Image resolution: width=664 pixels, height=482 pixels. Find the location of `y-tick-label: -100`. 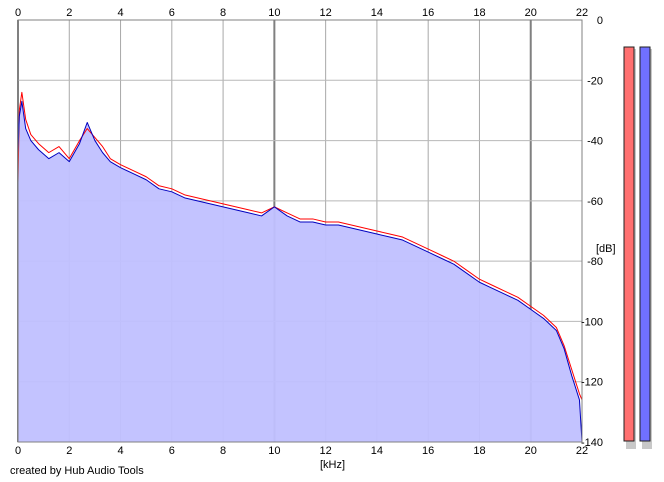

y-tick-label: -100 is located at coordinates (592, 322).